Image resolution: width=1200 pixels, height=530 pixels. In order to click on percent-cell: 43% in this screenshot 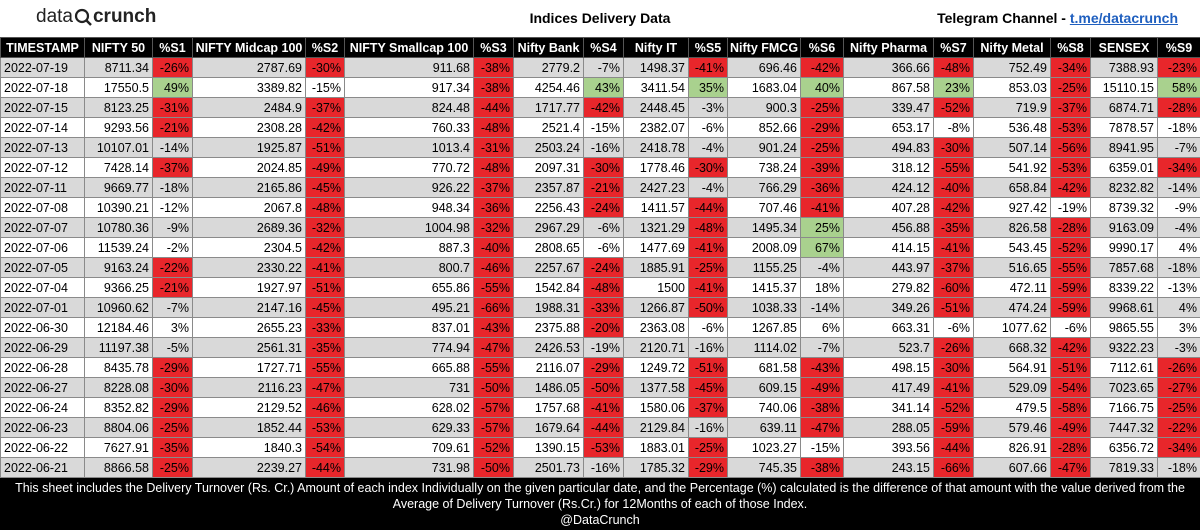, I will do `click(604, 88)`.